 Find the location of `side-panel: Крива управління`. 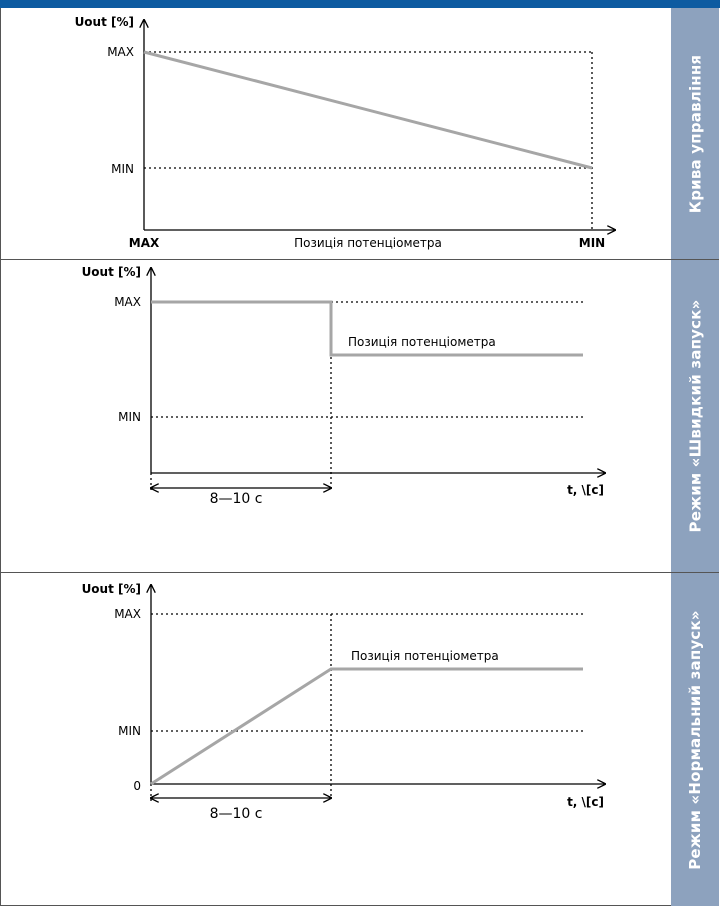

side-panel: Крива управління is located at coordinates (695, 133).